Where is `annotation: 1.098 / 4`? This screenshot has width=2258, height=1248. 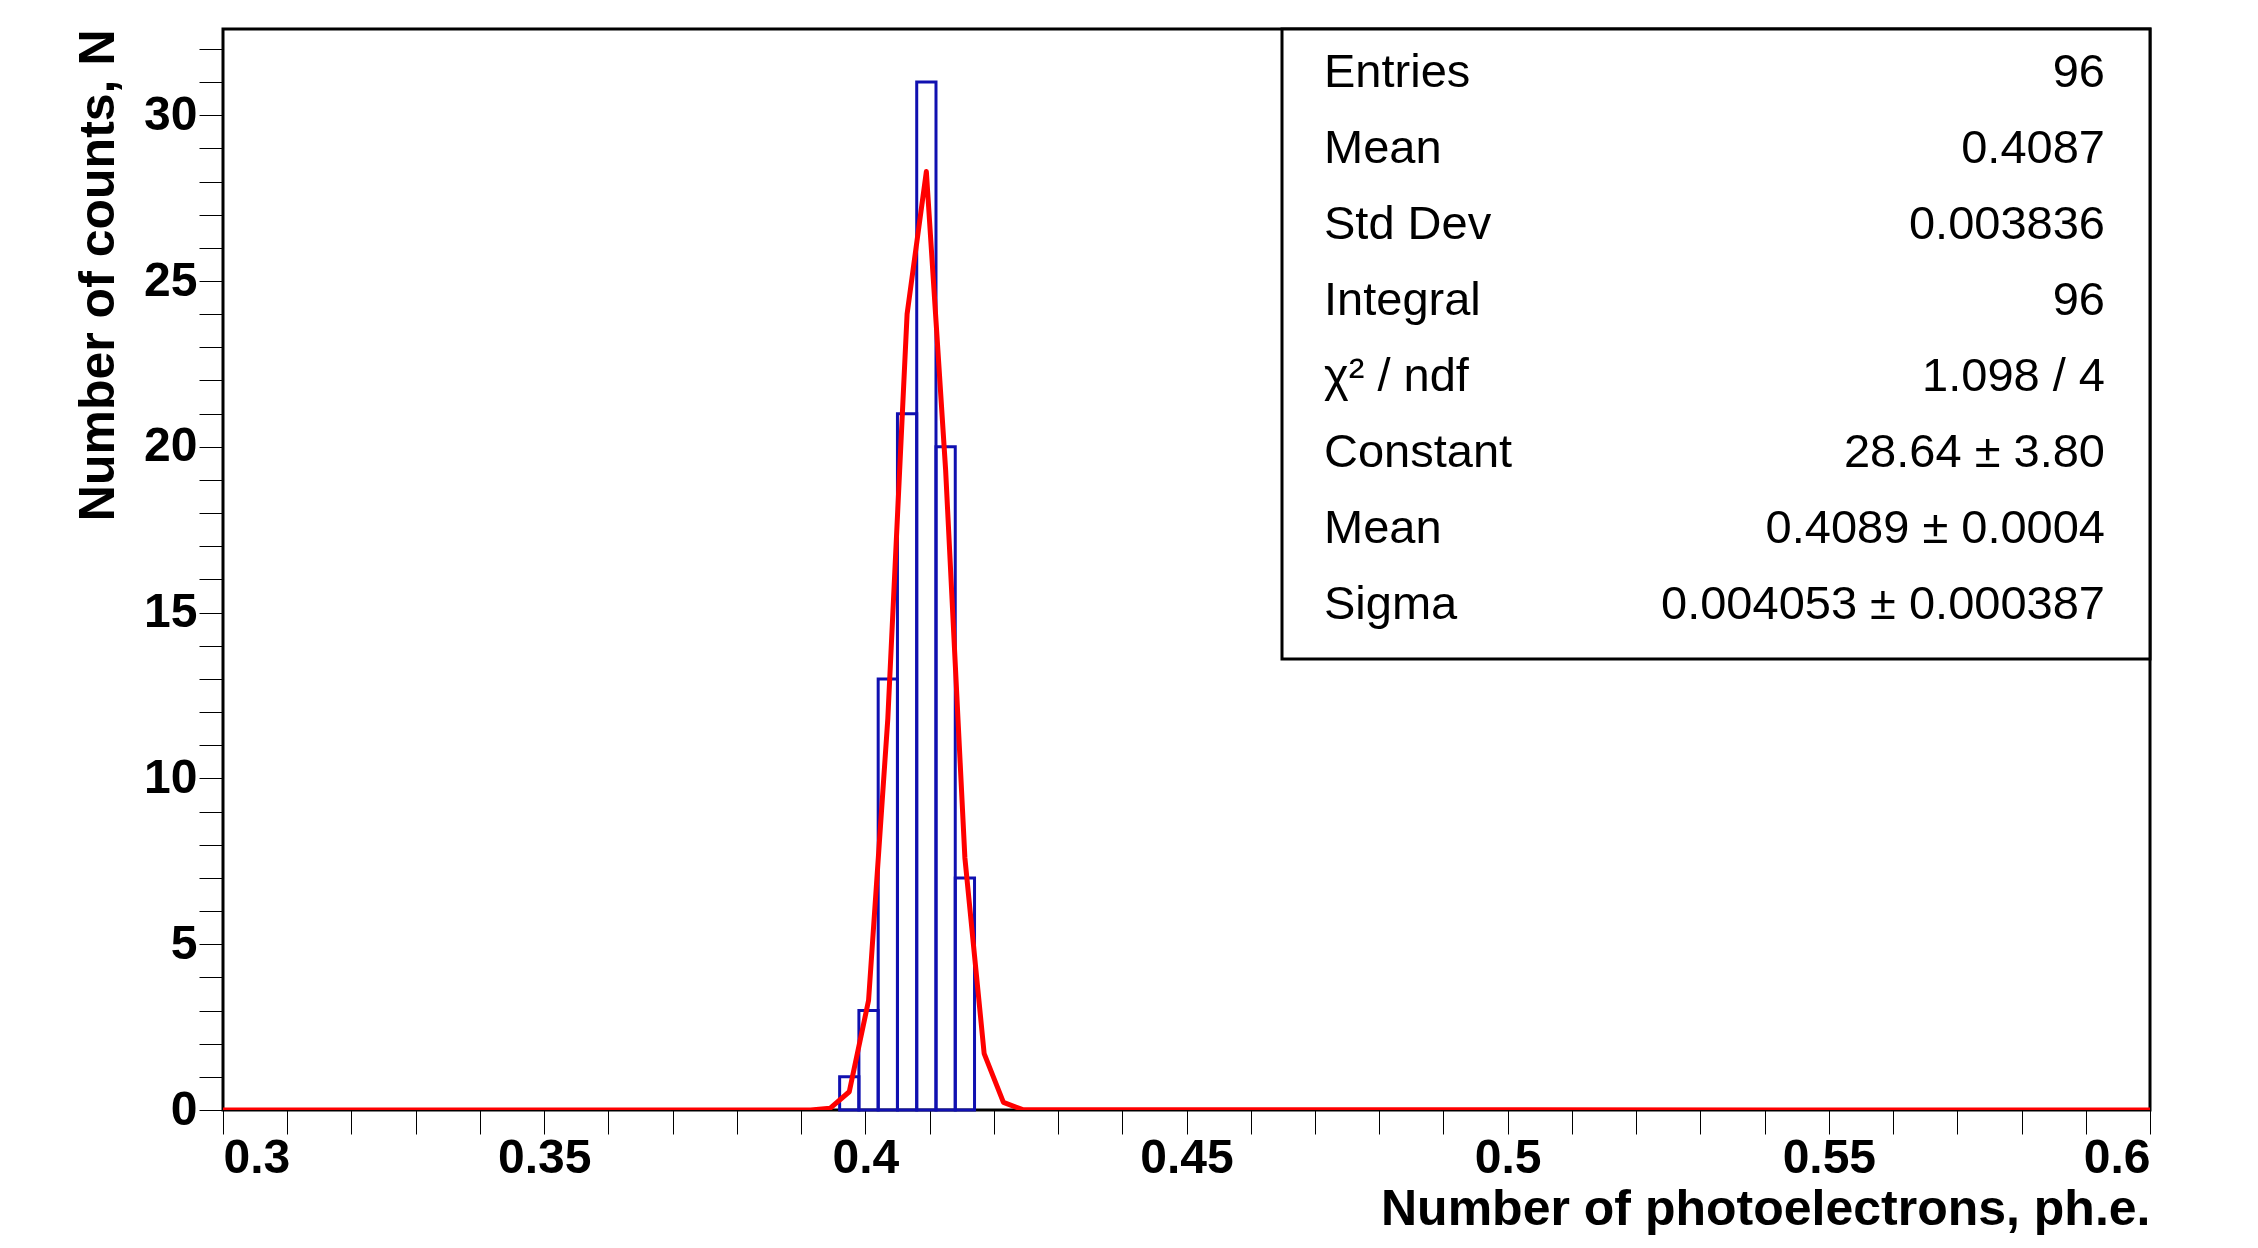
annotation: 1.098 / 4 is located at coordinates (2013, 374).